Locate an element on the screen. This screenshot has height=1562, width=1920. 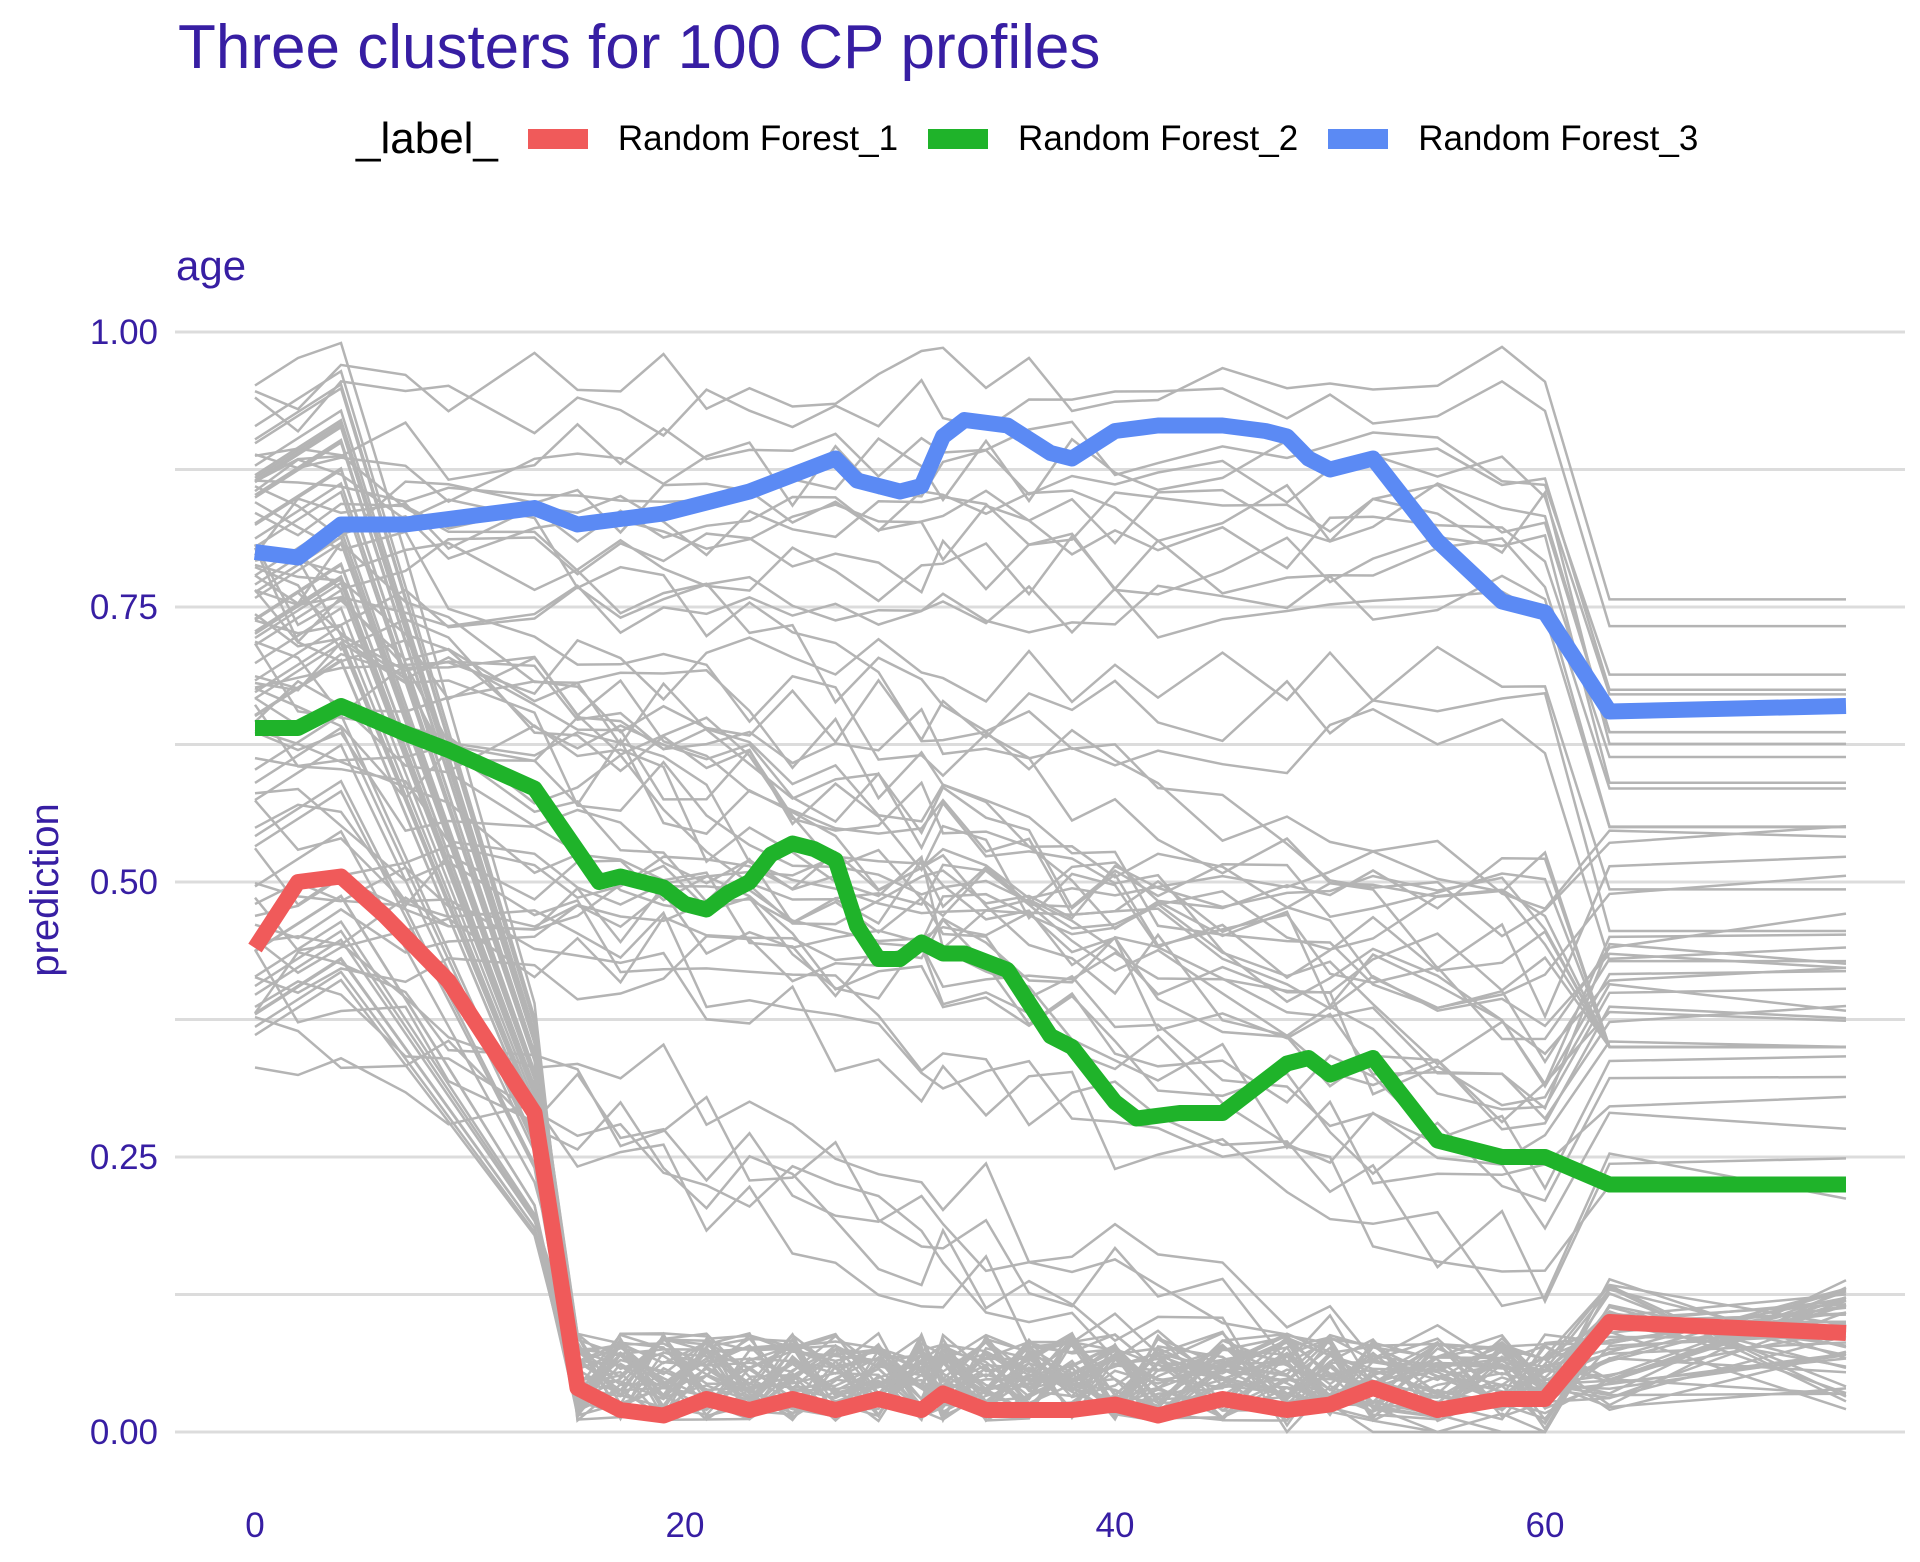
x-tick-label: 0 is located at coordinates (254, 1525).